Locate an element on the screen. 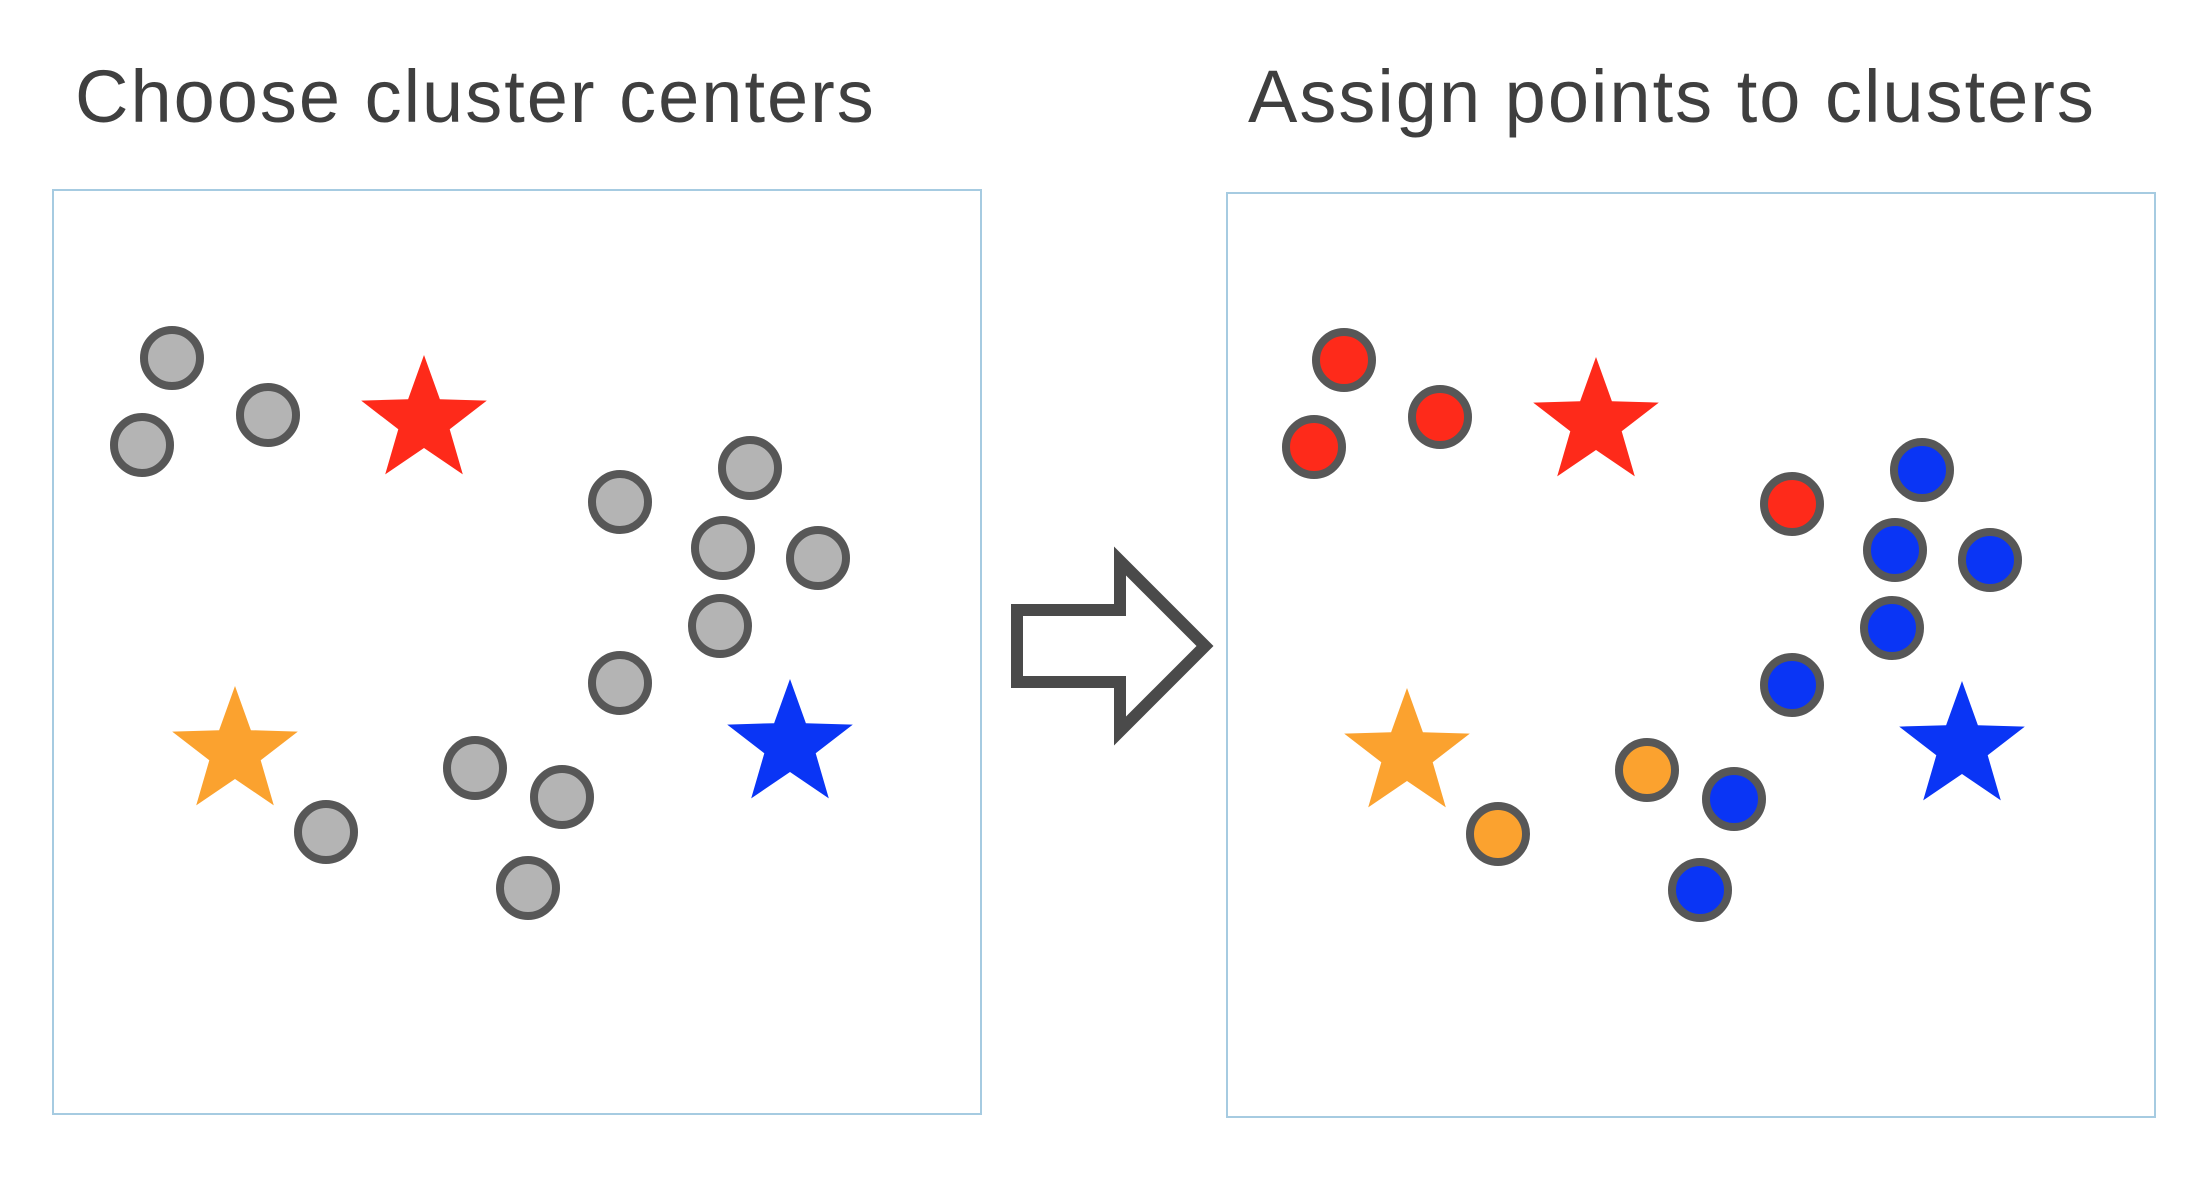  right-blue-star-icon is located at coordinates (1962, 740).